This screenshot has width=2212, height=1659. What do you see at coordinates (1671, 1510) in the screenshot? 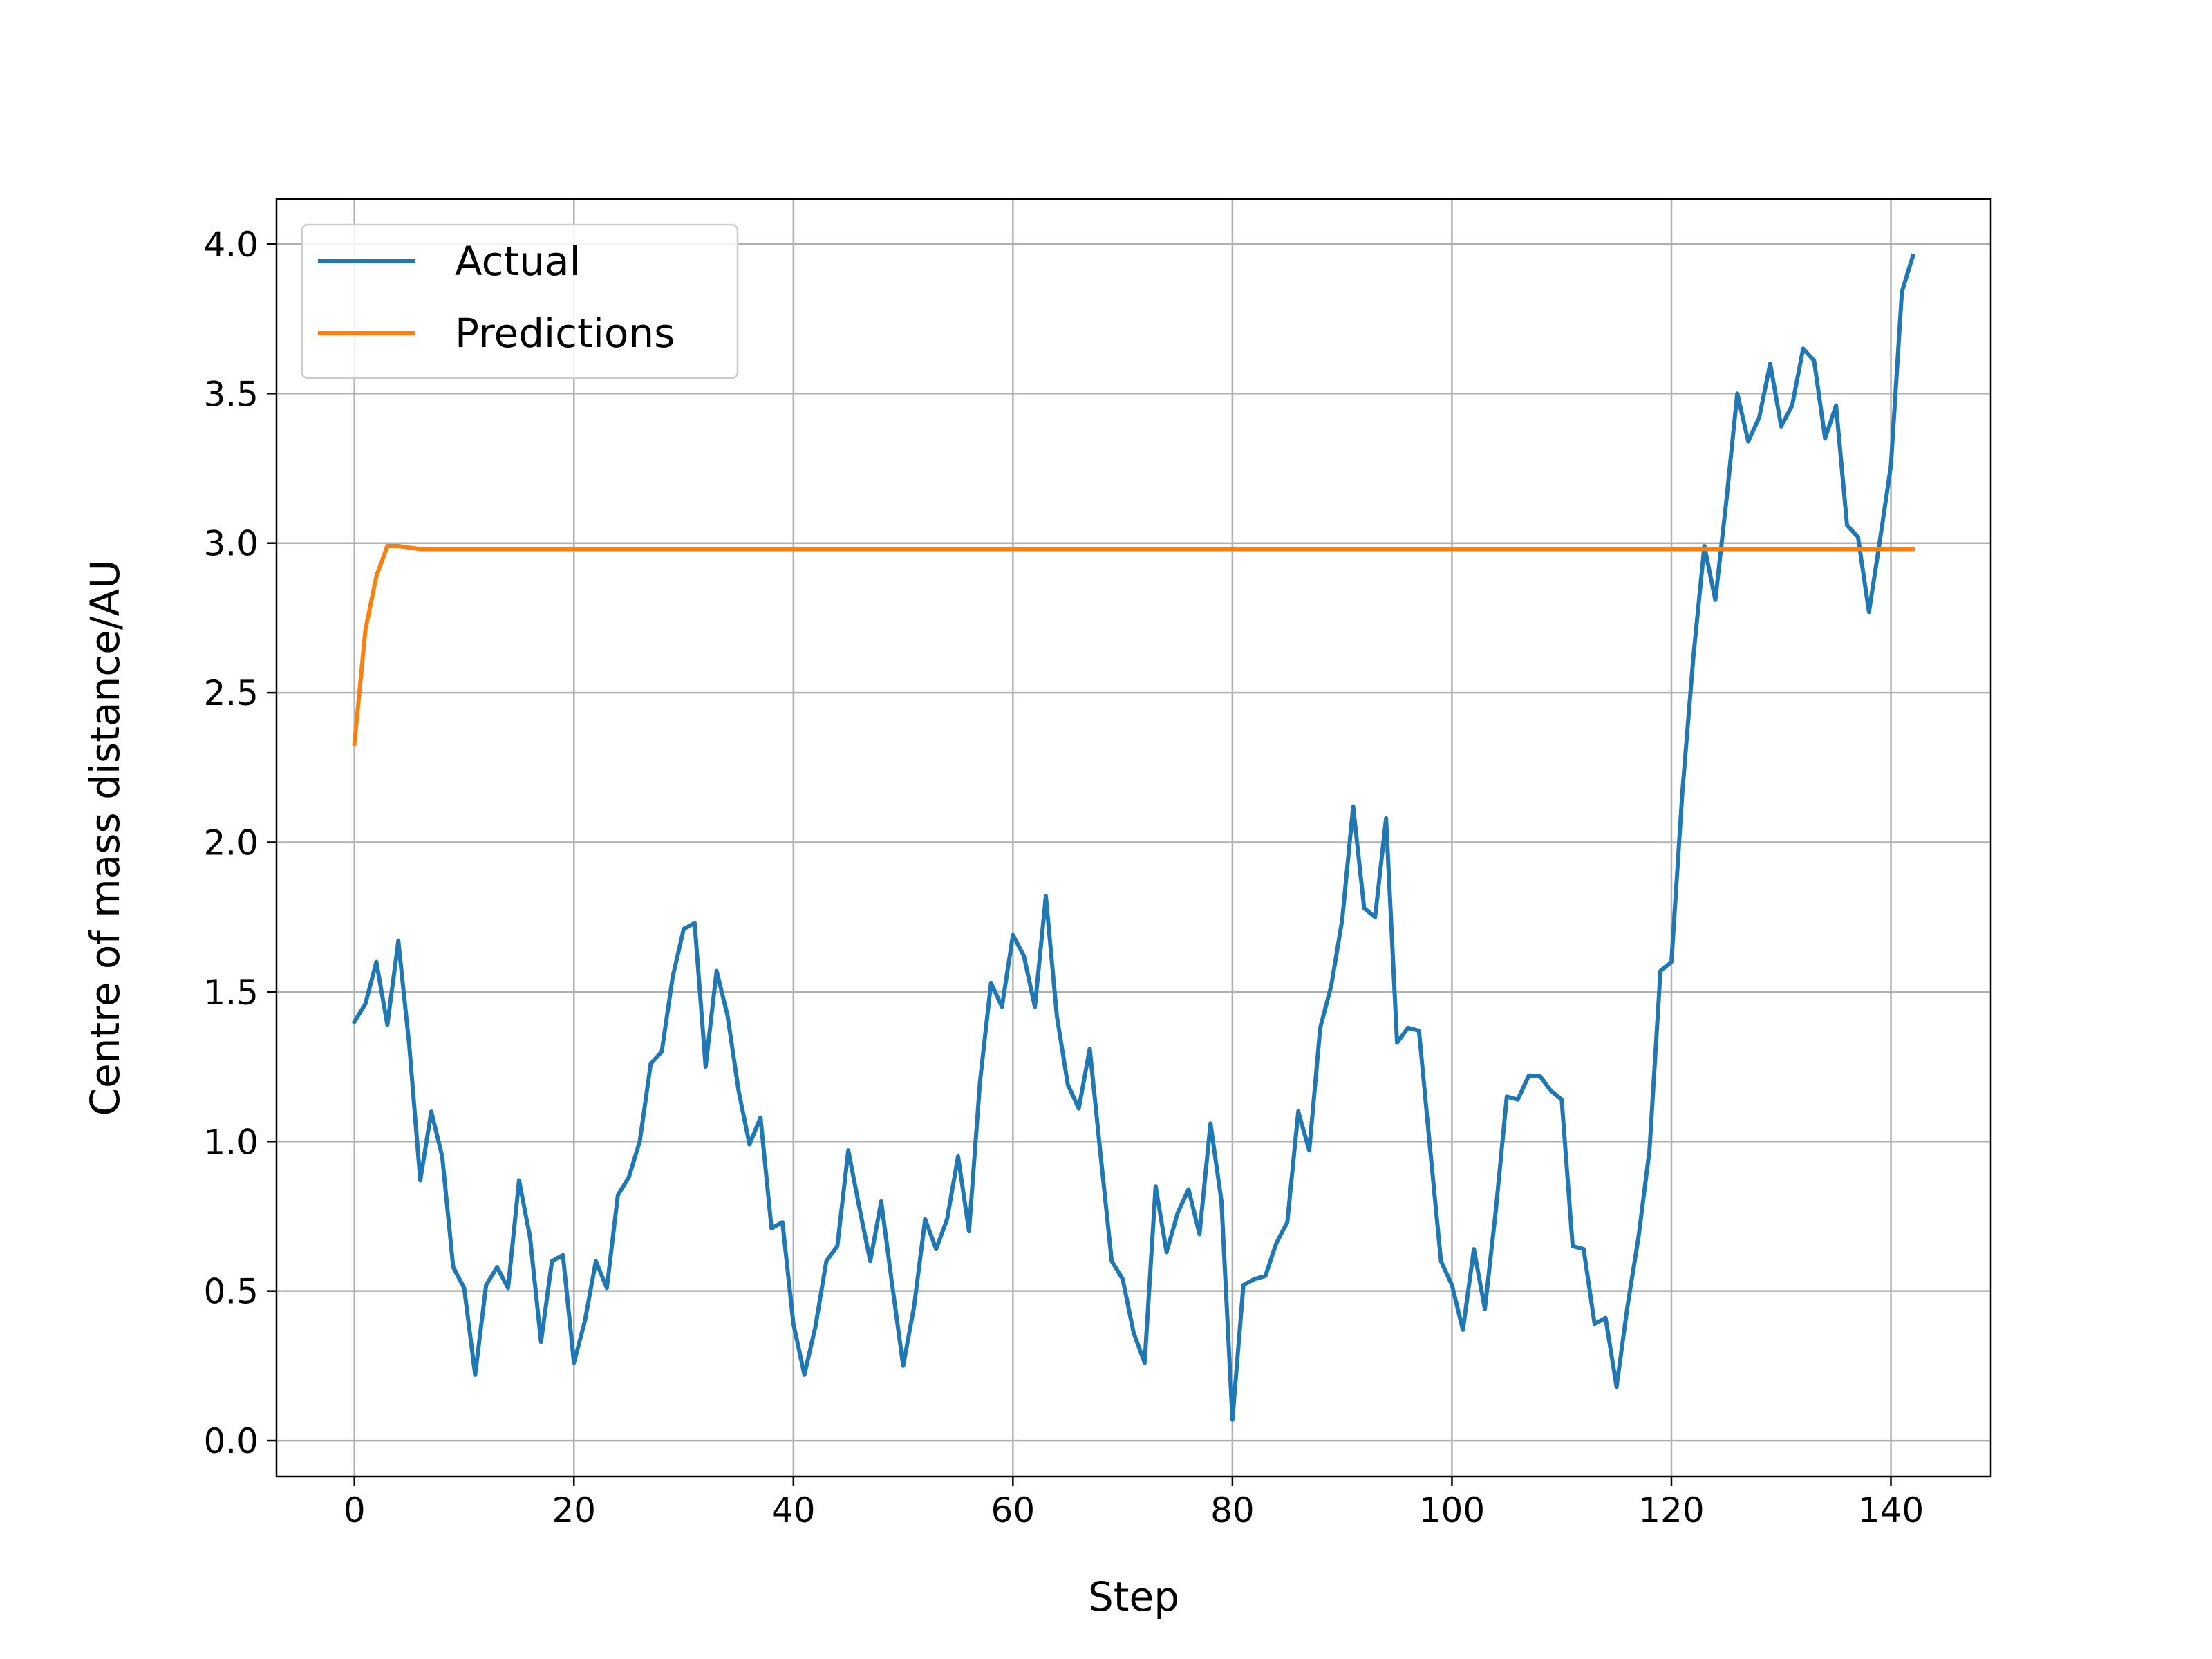
I see `x-tick-label: 120` at bounding box center [1671, 1510].